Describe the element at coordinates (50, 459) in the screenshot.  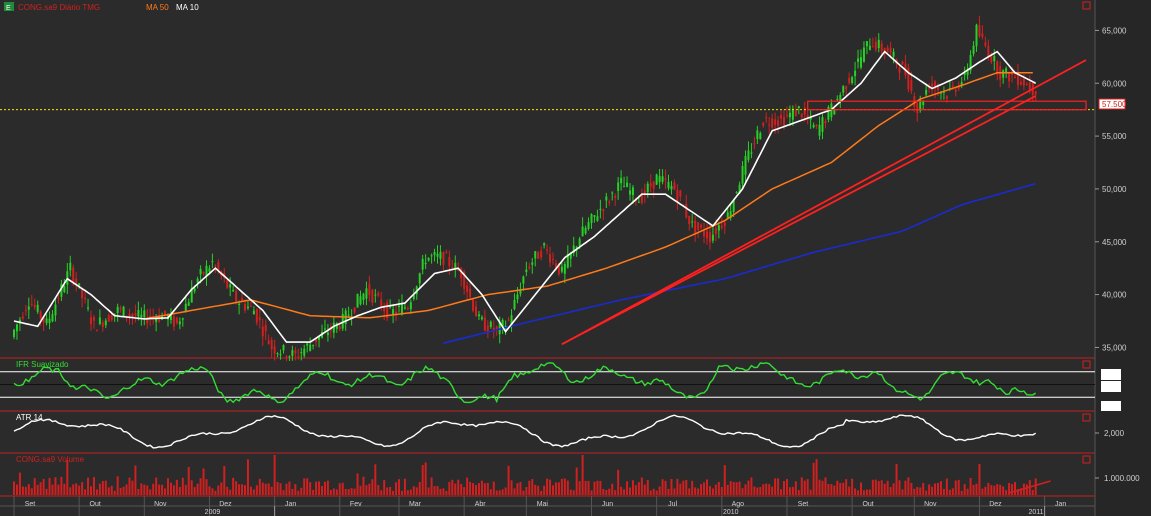
I see `volume-label: CONG.sa9 Volume` at that location.